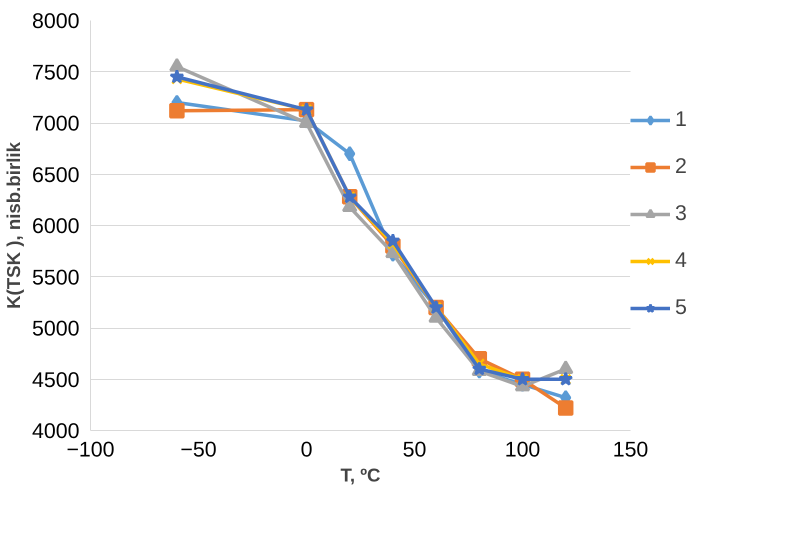 Image resolution: width=790 pixels, height=549 pixels. Describe the element at coordinates (681, 119) in the screenshot. I see `legend-label: 1` at that location.